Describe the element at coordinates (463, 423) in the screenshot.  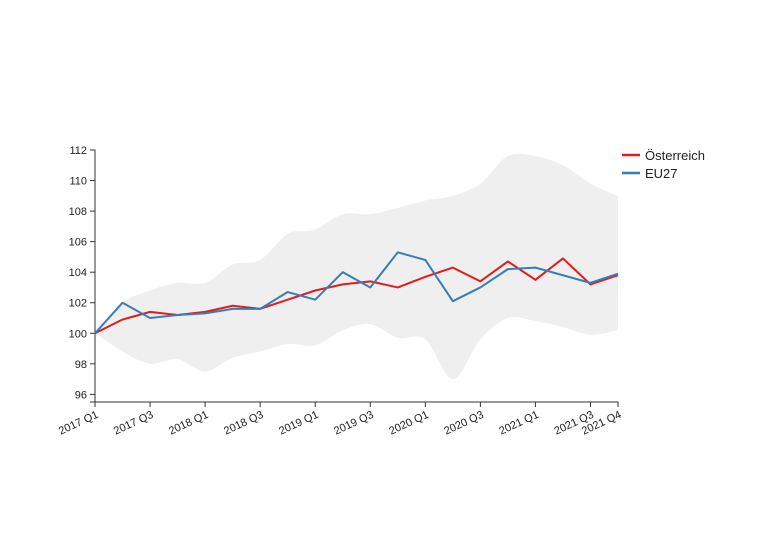
I see `x-tick-label: 2020 Q3` at that location.